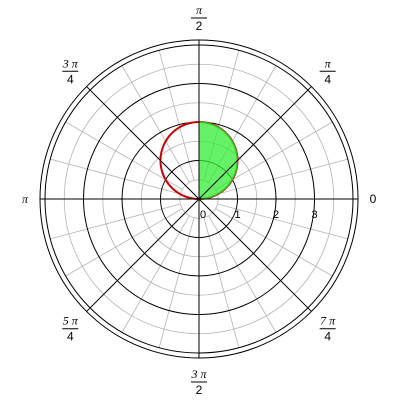 This screenshot has height=400, width=400. I want to click on angle-label-numerator: 7 π, so click(328, 321).